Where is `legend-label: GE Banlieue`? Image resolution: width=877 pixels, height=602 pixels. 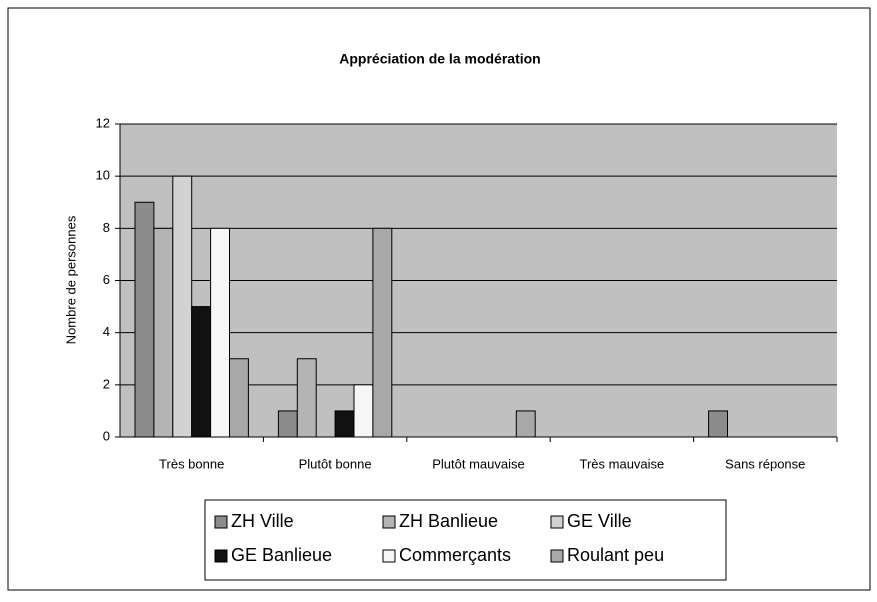 legend-label: GE Banlieue is located at coordinates (281, 555).